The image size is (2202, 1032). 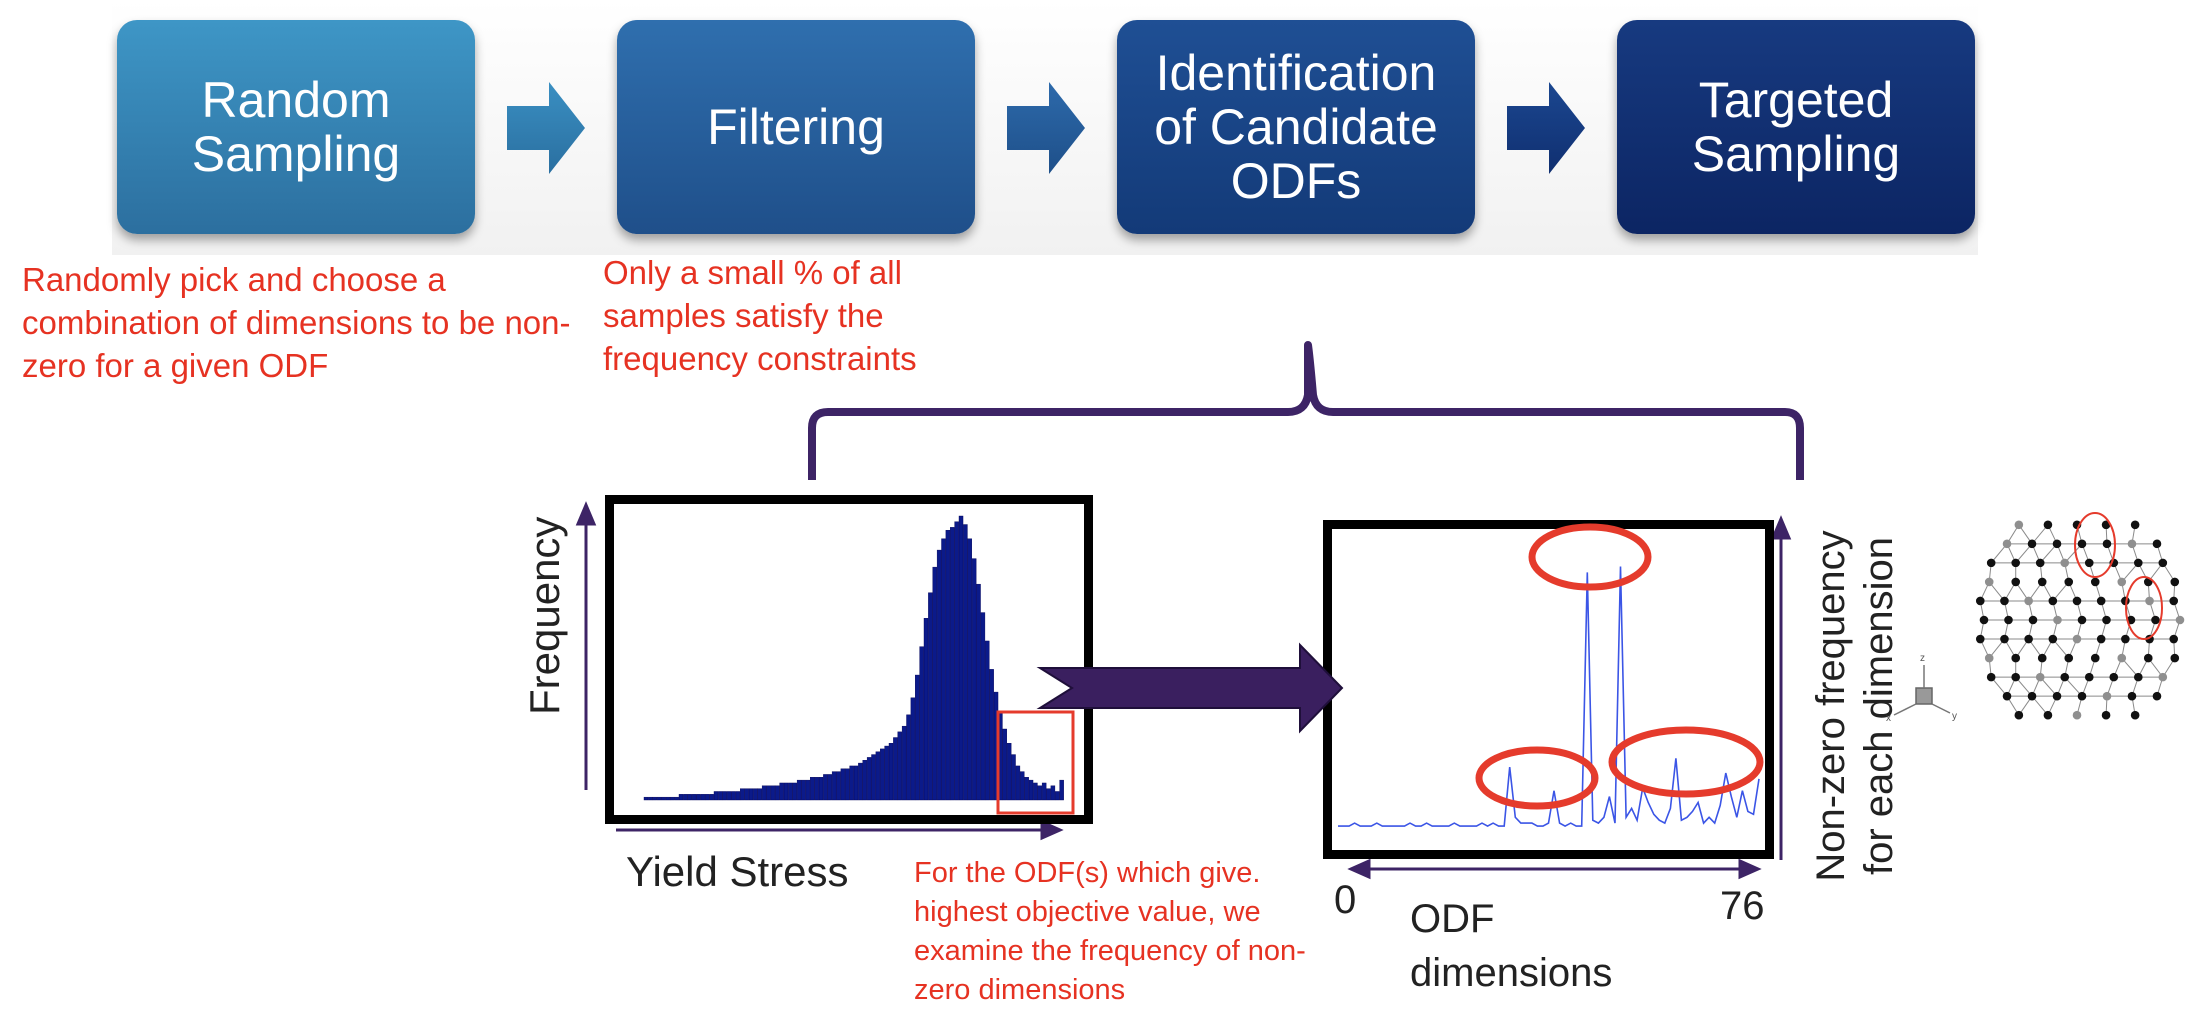 I want to click on odf-series-line, so click(x=1549, y=697).